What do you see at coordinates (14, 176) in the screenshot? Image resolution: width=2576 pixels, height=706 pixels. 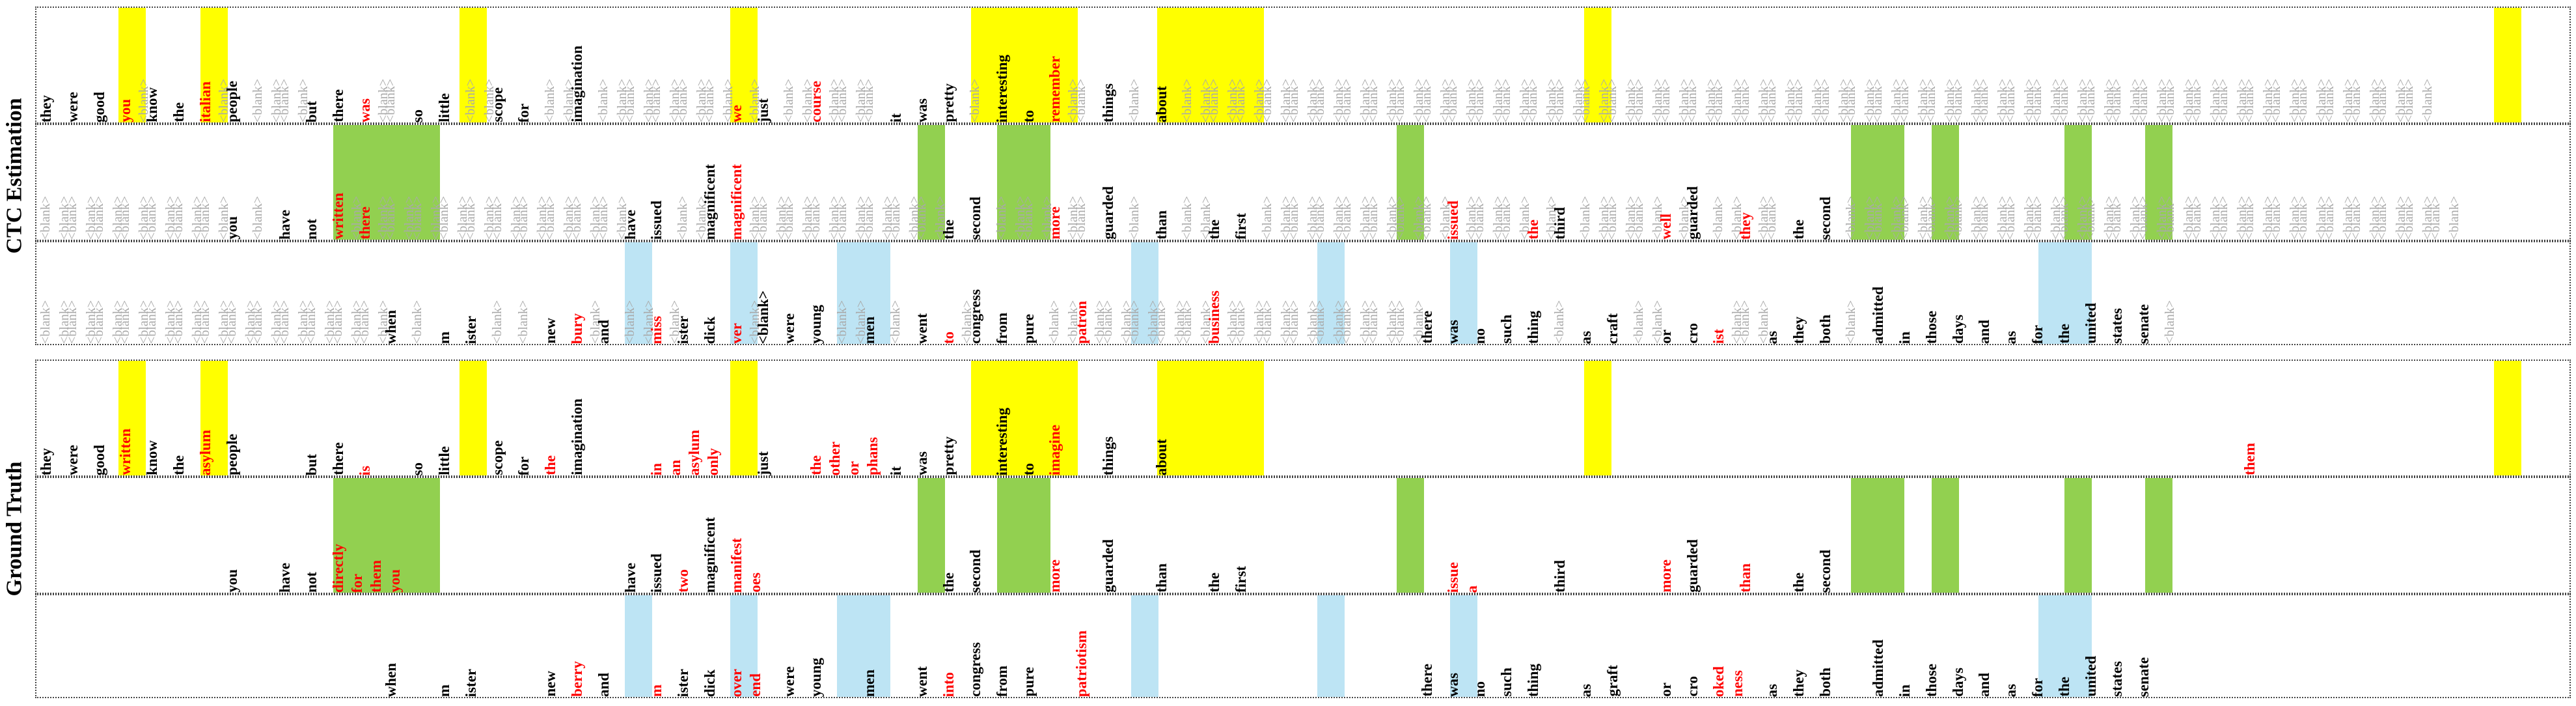 I see `ctc-estimation-label: CTC Estimation` at bounding box center [14, 176].